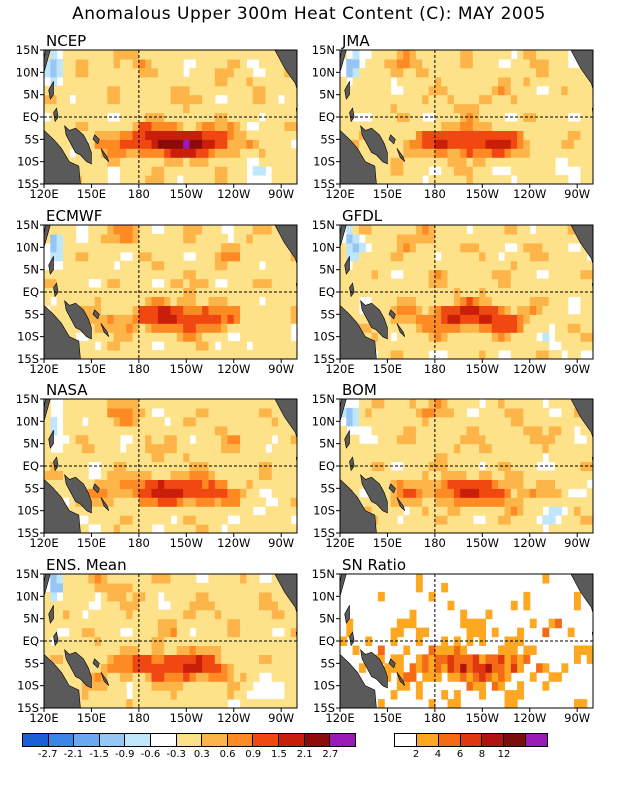 This screenshot has width=618, height=800. Describe the element at coordinates (460, 754) in the screenshot. I see `snr-colorbar-label: 6` at that location.